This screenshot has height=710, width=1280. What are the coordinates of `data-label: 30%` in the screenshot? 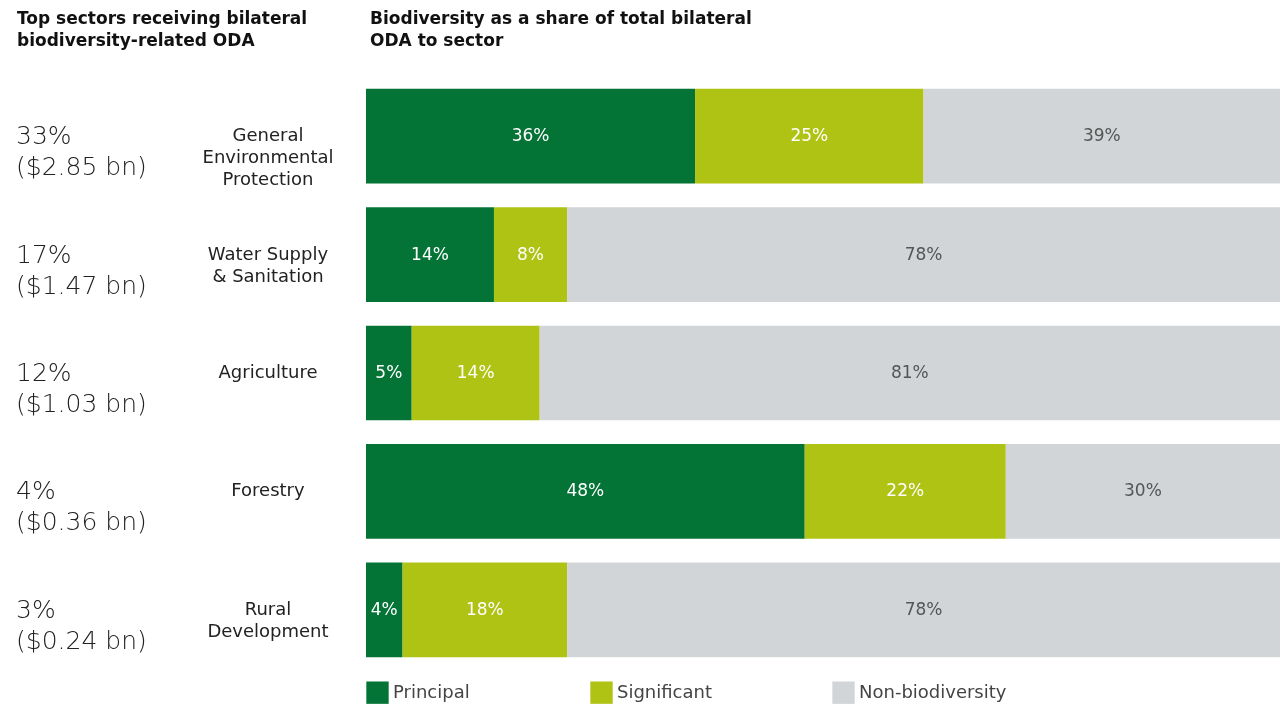 It's located at (1143, 490).